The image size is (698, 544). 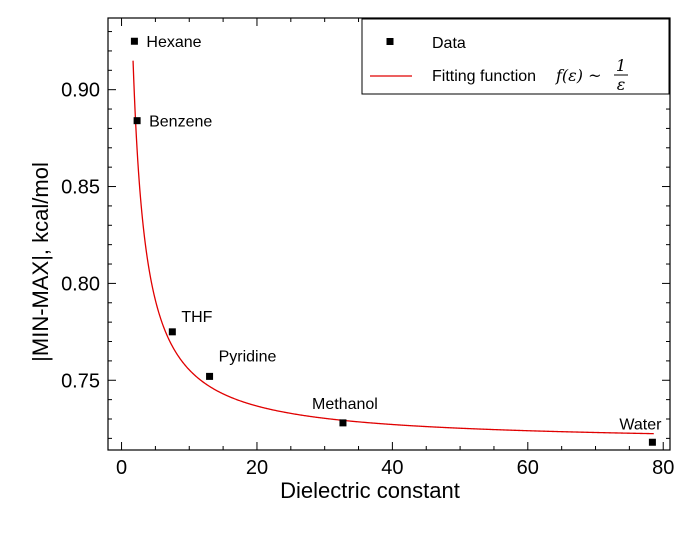 I want to click on data-point-label: Methanol, so click(x=345, y=404).